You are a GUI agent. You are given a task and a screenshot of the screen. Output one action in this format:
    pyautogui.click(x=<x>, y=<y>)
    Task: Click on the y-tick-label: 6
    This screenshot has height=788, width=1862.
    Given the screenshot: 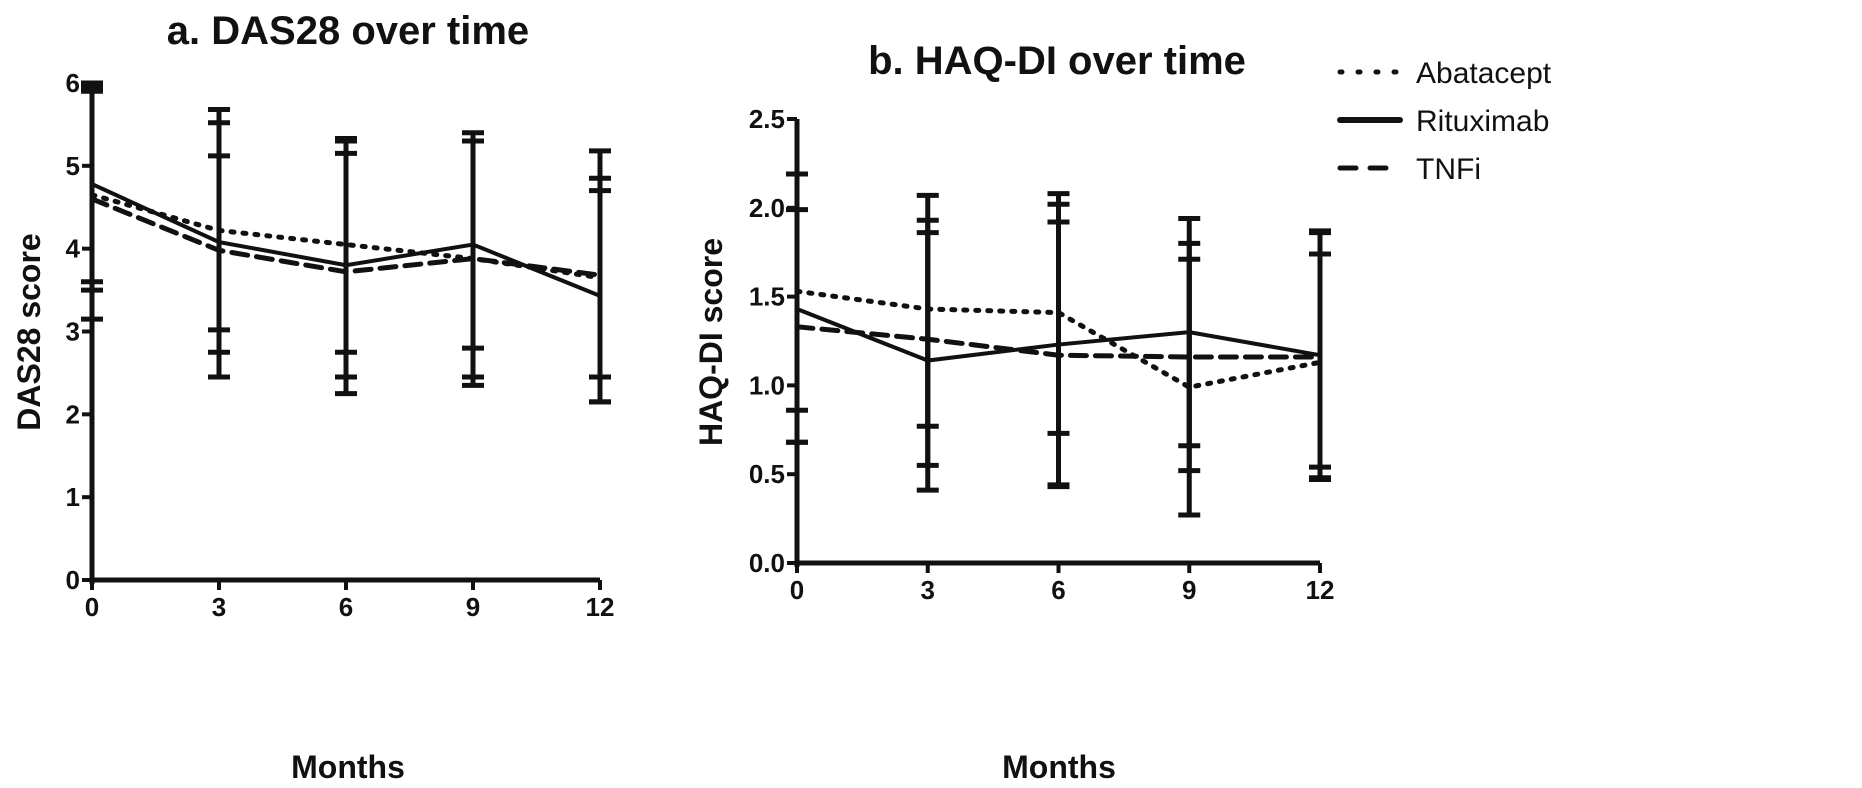 What is the action you would take?
    pyautogui.click(x=73, y=83)
    